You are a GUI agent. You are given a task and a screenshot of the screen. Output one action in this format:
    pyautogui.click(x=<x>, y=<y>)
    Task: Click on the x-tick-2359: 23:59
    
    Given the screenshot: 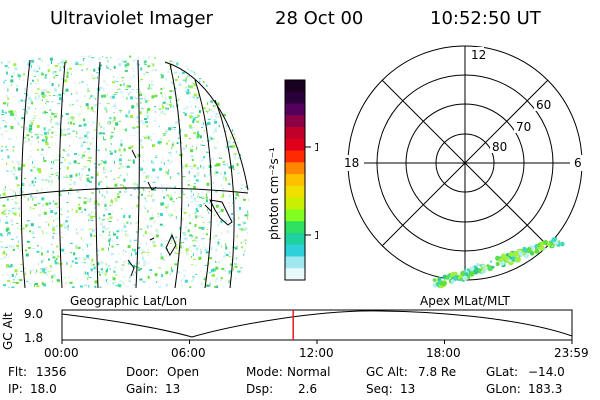 What is the action you would take?
    pyautogui.click(x=571, y=353)
    